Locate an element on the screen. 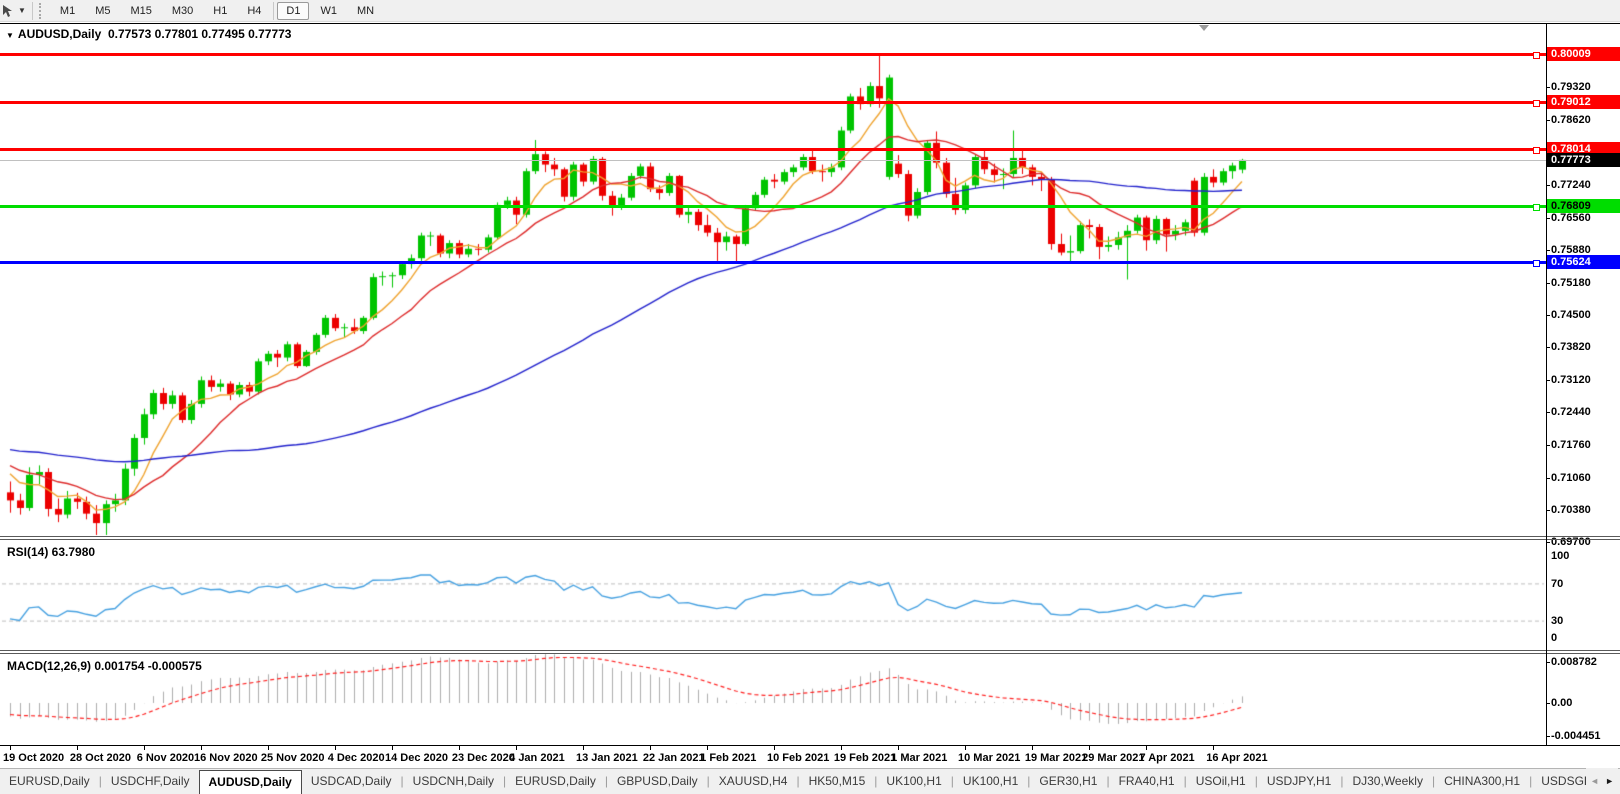  chart-shift-marker-icon is located at coordinates (1203, 28).